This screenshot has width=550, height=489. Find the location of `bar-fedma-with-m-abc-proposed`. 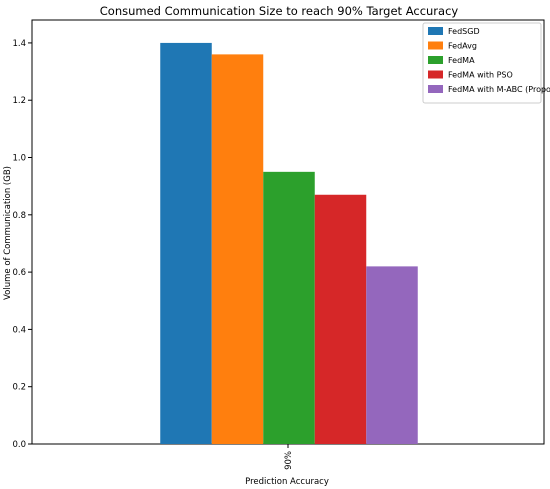

bar-fedma-with-m-abc-proposed is located at coordinates (392, 355).